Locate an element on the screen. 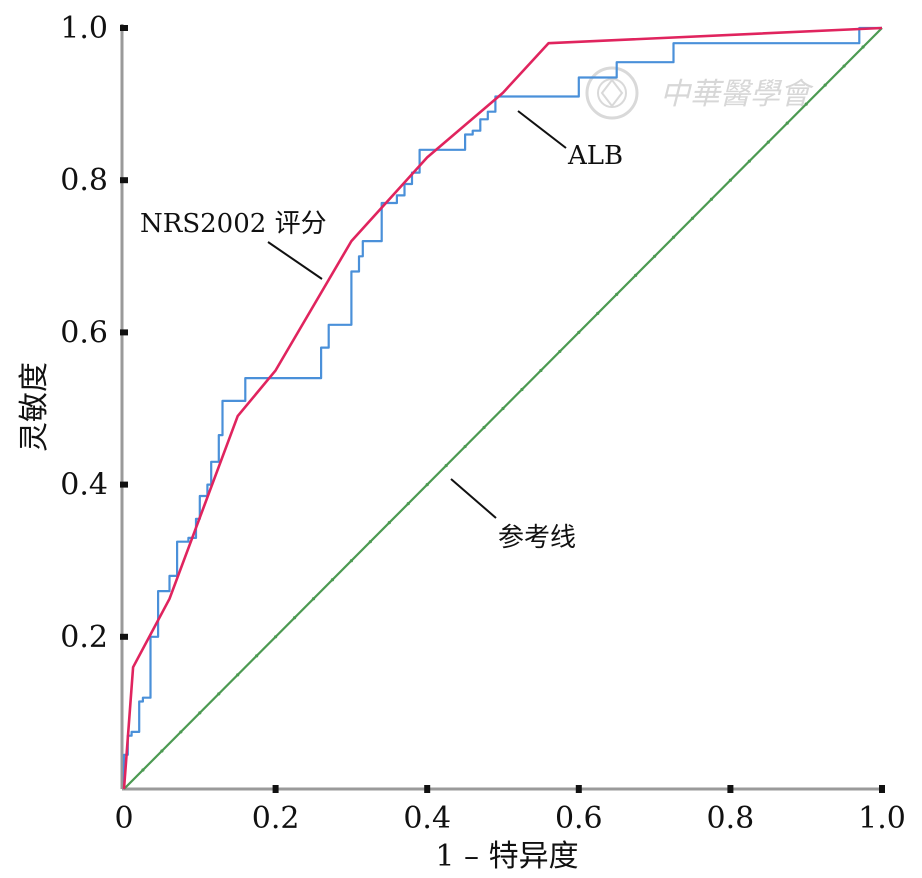 The width and height of the screenshot is (922, 878). x-axis-title: 1 – 特异度 is located at coordinates (506, 856).